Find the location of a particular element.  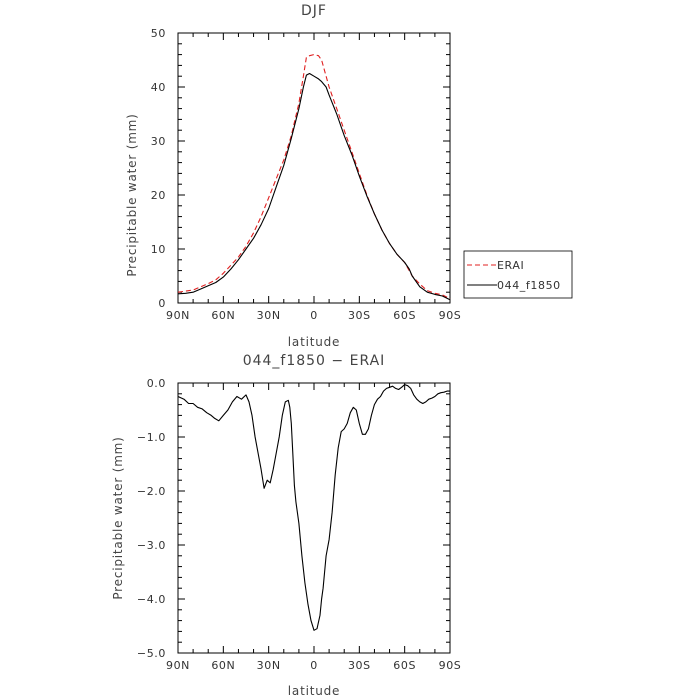

y-tick-label: 50 is located at coordinates (158, 33).